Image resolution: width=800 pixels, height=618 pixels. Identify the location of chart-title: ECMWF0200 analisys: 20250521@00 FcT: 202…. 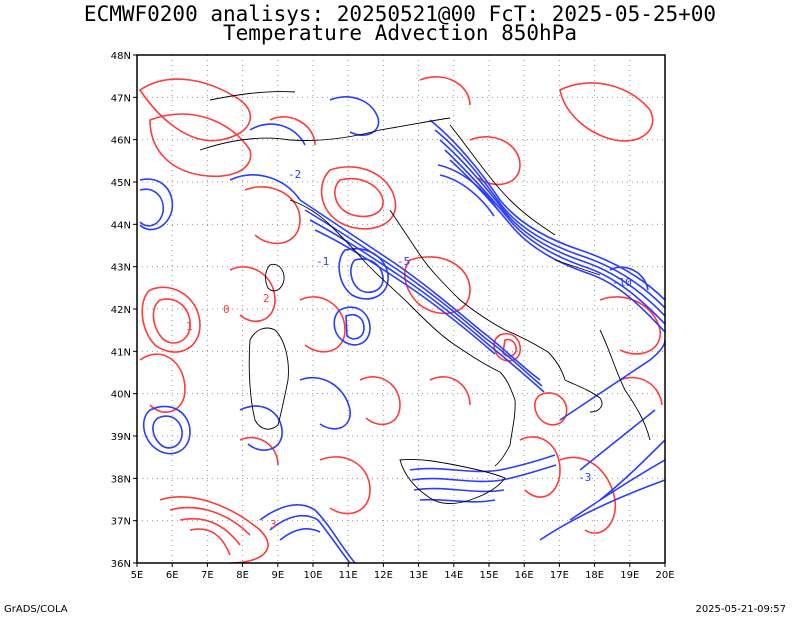
(400, 14).